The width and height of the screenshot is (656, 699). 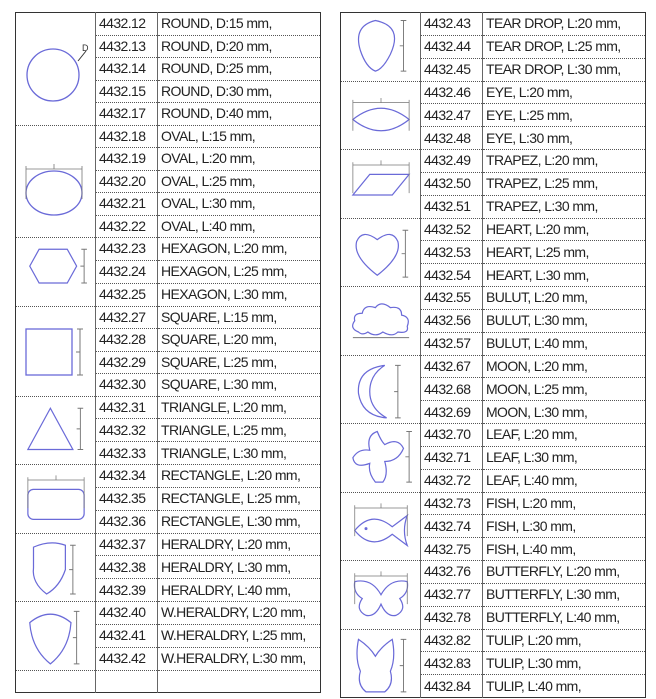 I want to click on shape-w-heraldry-drawing, so click(x=55, y=636).